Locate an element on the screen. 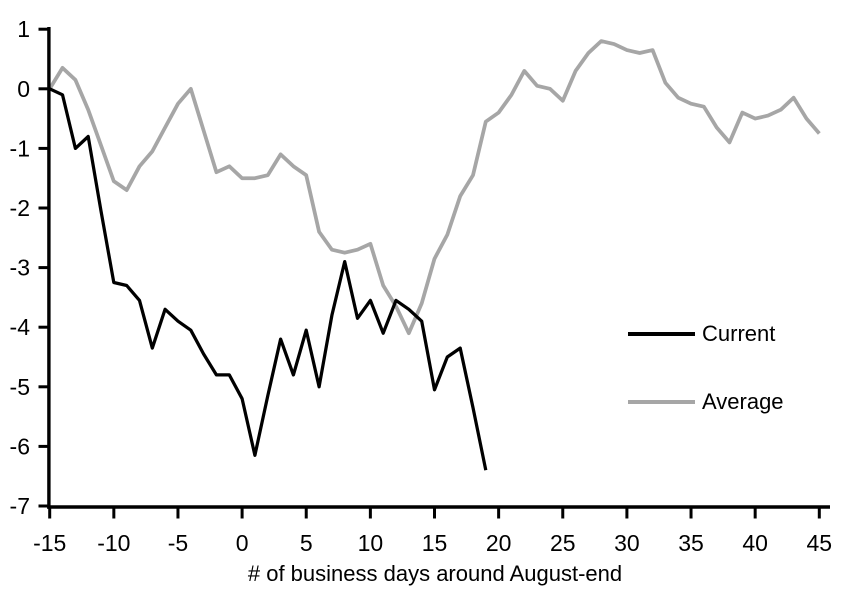 This screenshot has height=594, width=852. x-tick-label: 15 is located at coordinates (435, 543).